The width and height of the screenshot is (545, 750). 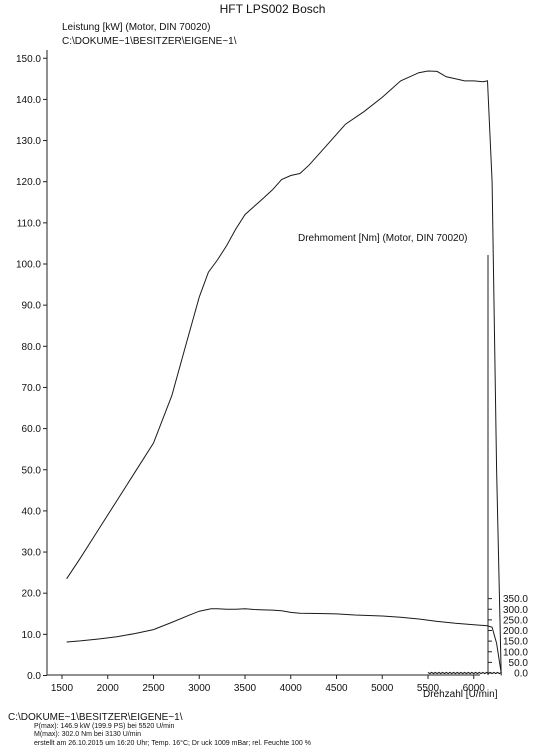 I want to click on torque-curve, so click(x=284, y=641).